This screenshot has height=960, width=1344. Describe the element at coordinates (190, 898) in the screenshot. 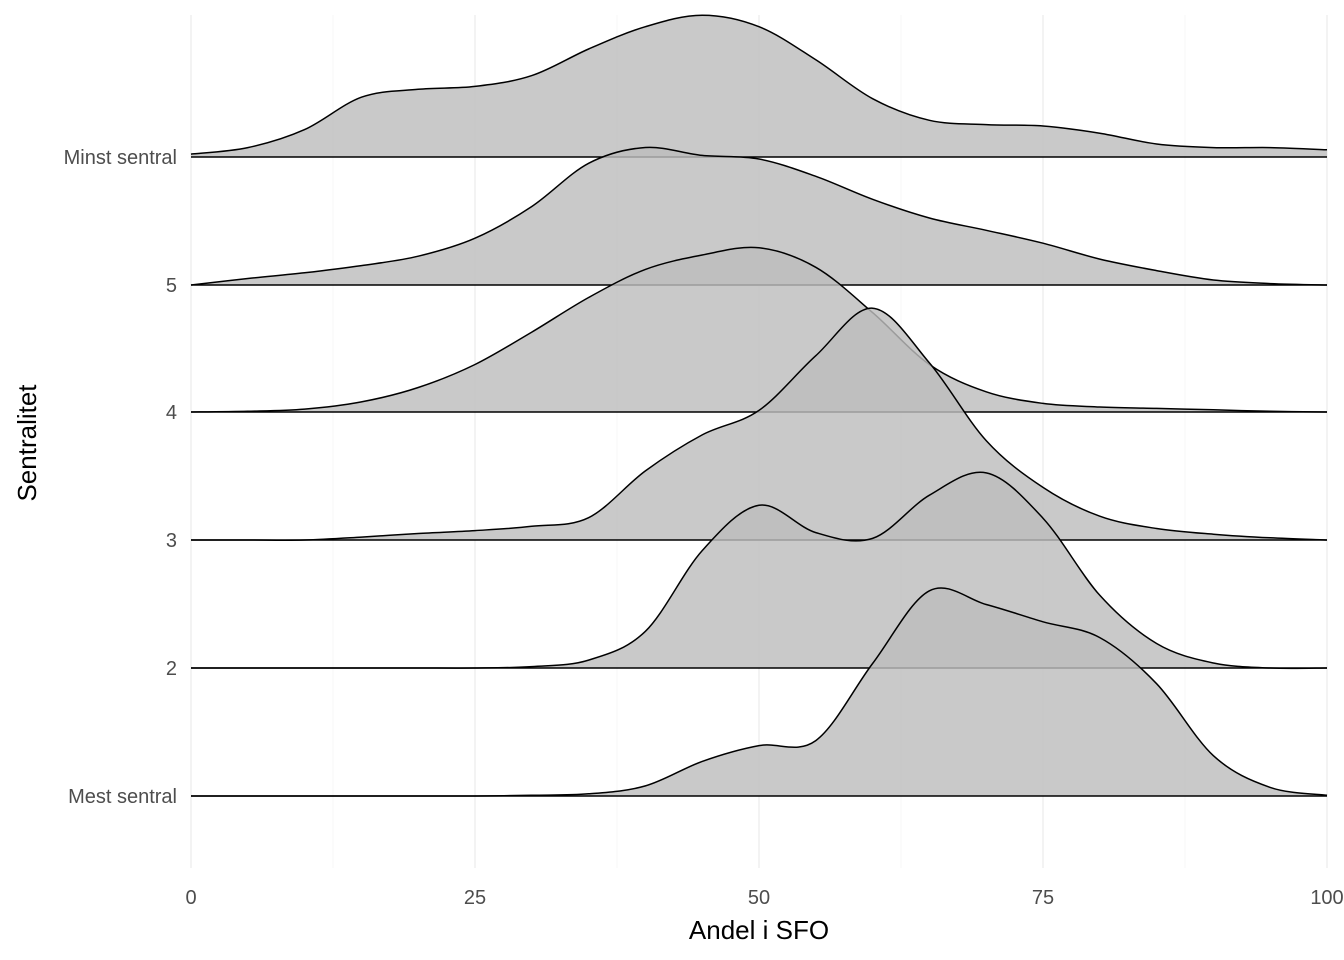

I see `x-tick-label-0: 0` at that location.